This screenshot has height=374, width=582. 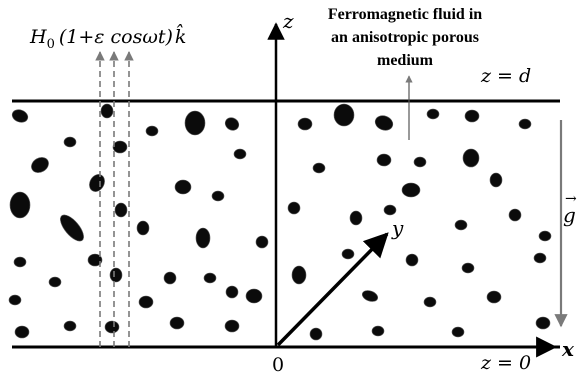 I want to click on field-expression: (1+ε cosωt), so click(x=116, y=37).